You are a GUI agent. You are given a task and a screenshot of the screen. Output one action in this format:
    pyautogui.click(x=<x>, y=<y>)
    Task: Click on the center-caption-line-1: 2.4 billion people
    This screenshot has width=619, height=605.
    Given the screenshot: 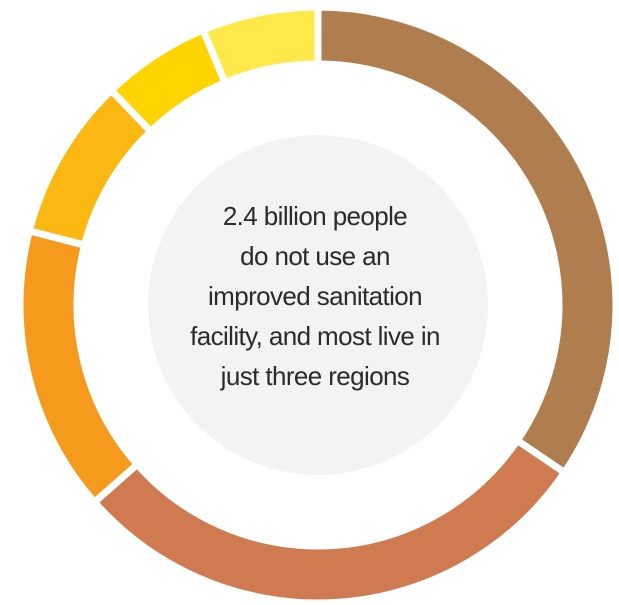 What is the action you would take?
    pyautogui.click(x=315, y=216)
    